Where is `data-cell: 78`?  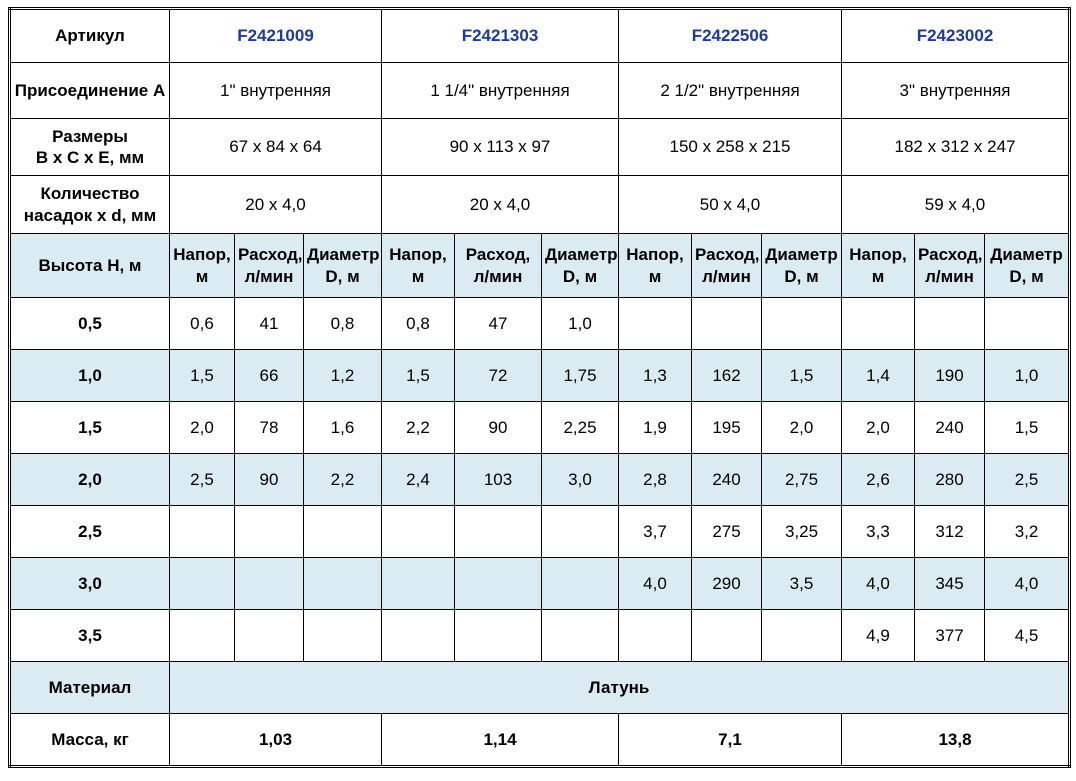
data-cell: 78 is located at coordinates (269, 427).